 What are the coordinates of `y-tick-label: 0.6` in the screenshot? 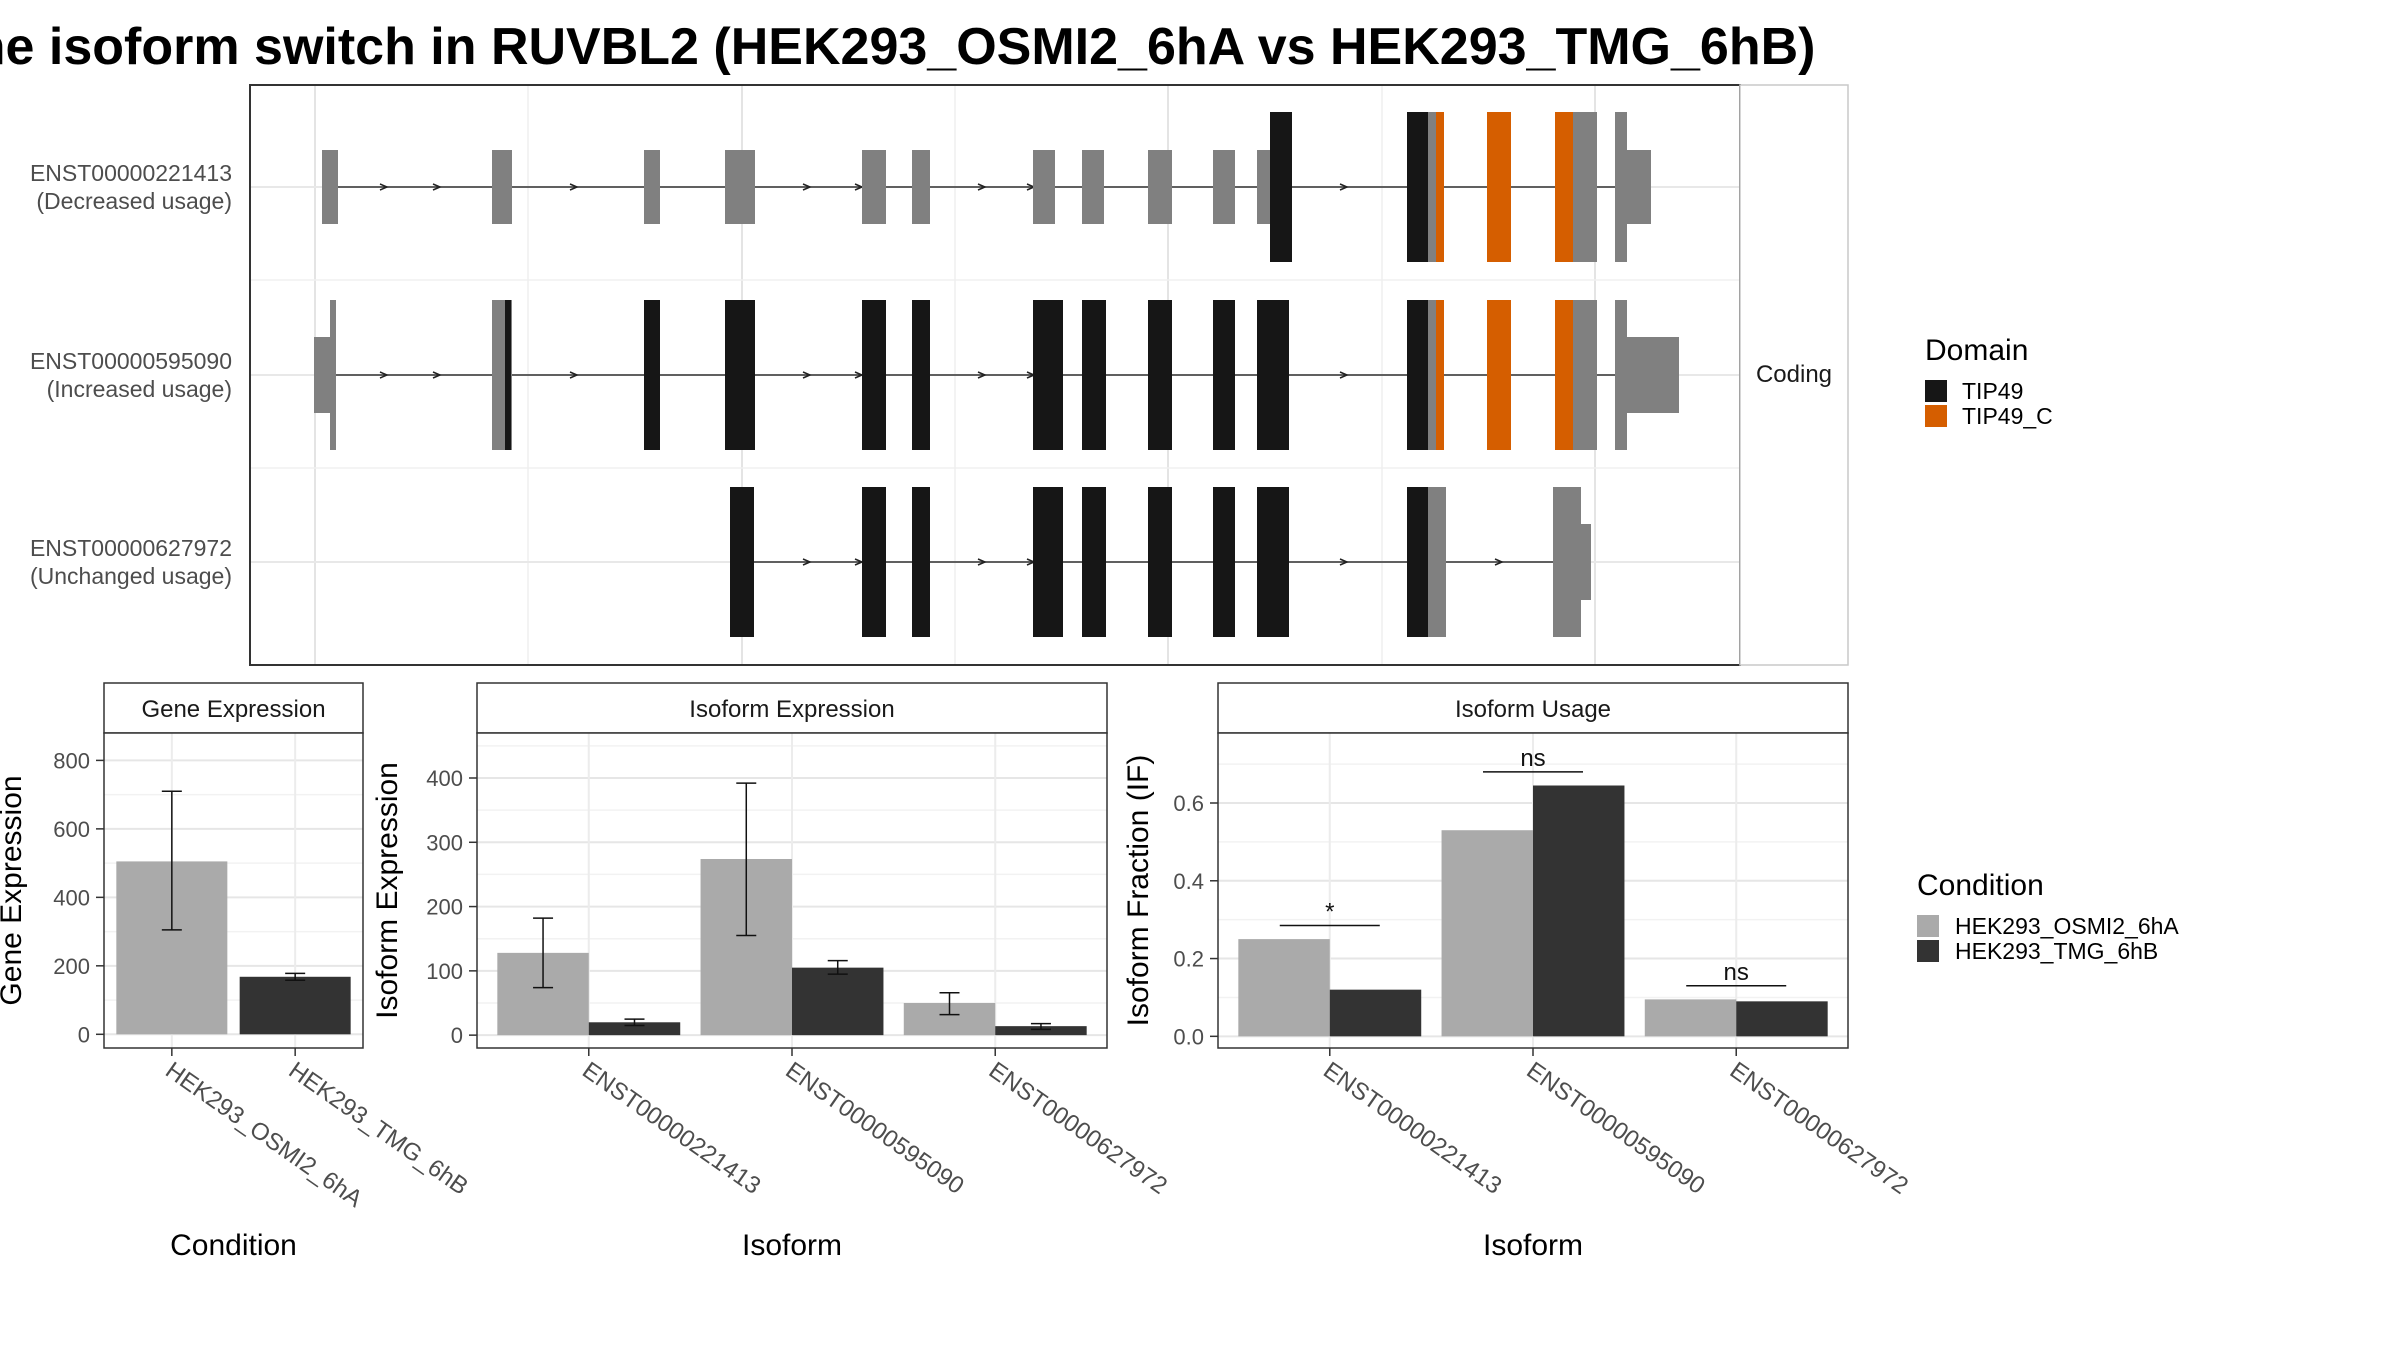 It's located at (1188, 803).